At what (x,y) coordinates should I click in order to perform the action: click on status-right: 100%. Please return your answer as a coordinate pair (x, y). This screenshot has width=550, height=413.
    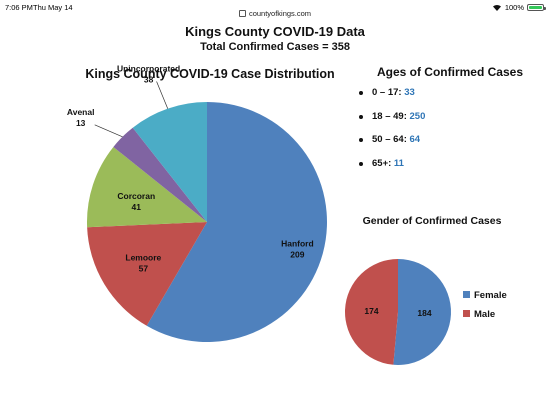
    Looking at the image, I should click on (519, 7).